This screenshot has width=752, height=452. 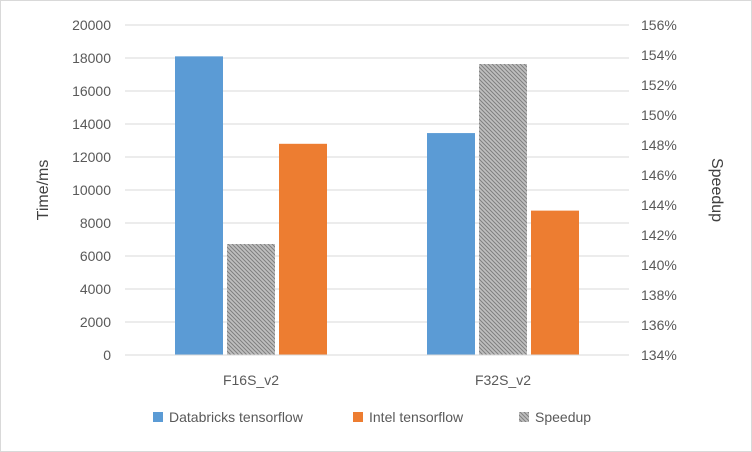 I want to click on y-tick-label: 20000, so click(x=91, y=25).